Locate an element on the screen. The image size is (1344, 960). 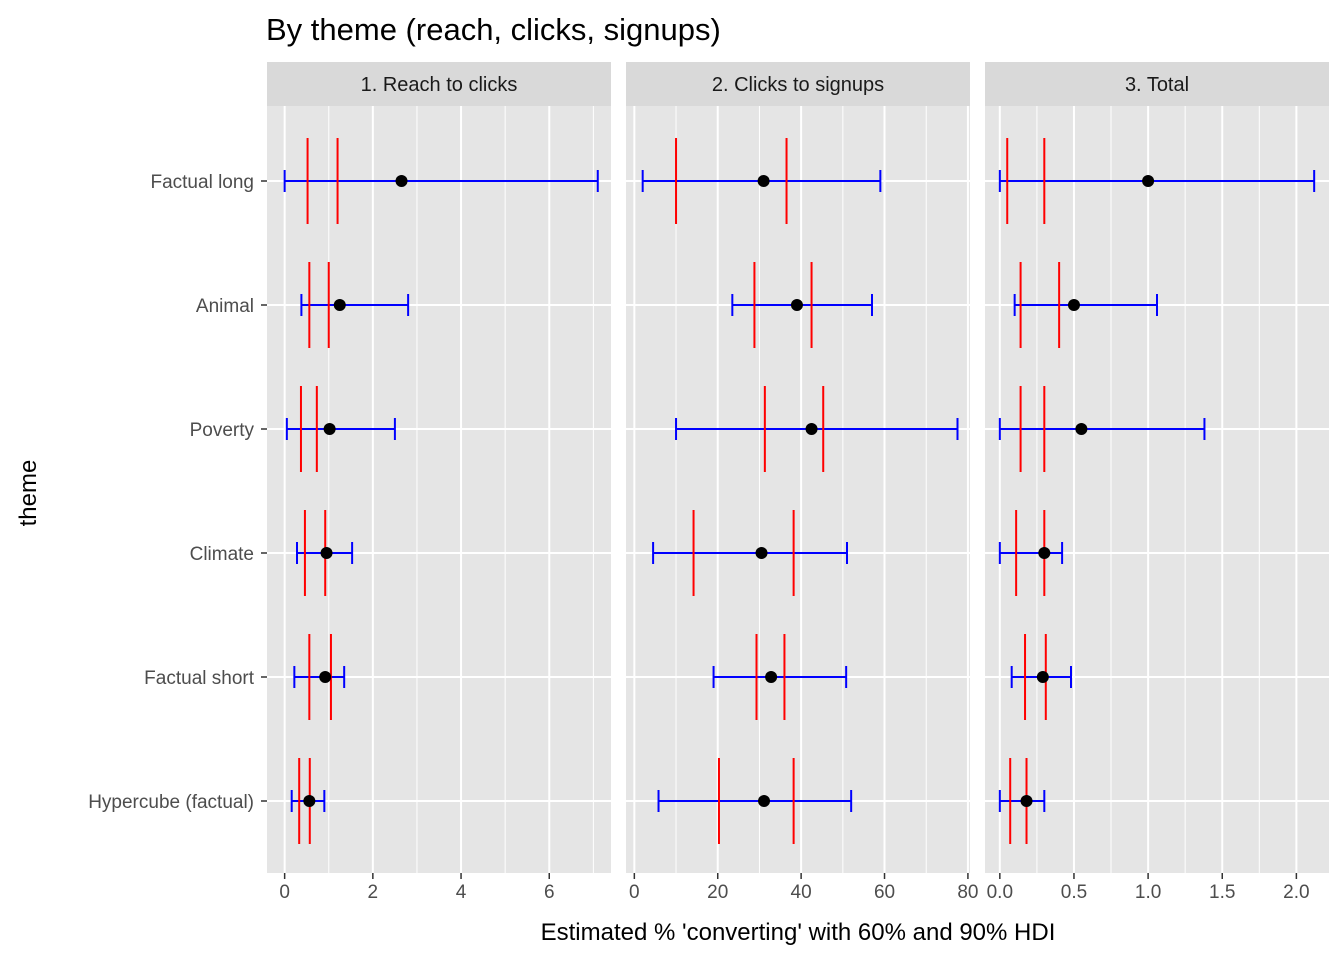
x-tick-label: 4 is located at coordinates (461, 892).